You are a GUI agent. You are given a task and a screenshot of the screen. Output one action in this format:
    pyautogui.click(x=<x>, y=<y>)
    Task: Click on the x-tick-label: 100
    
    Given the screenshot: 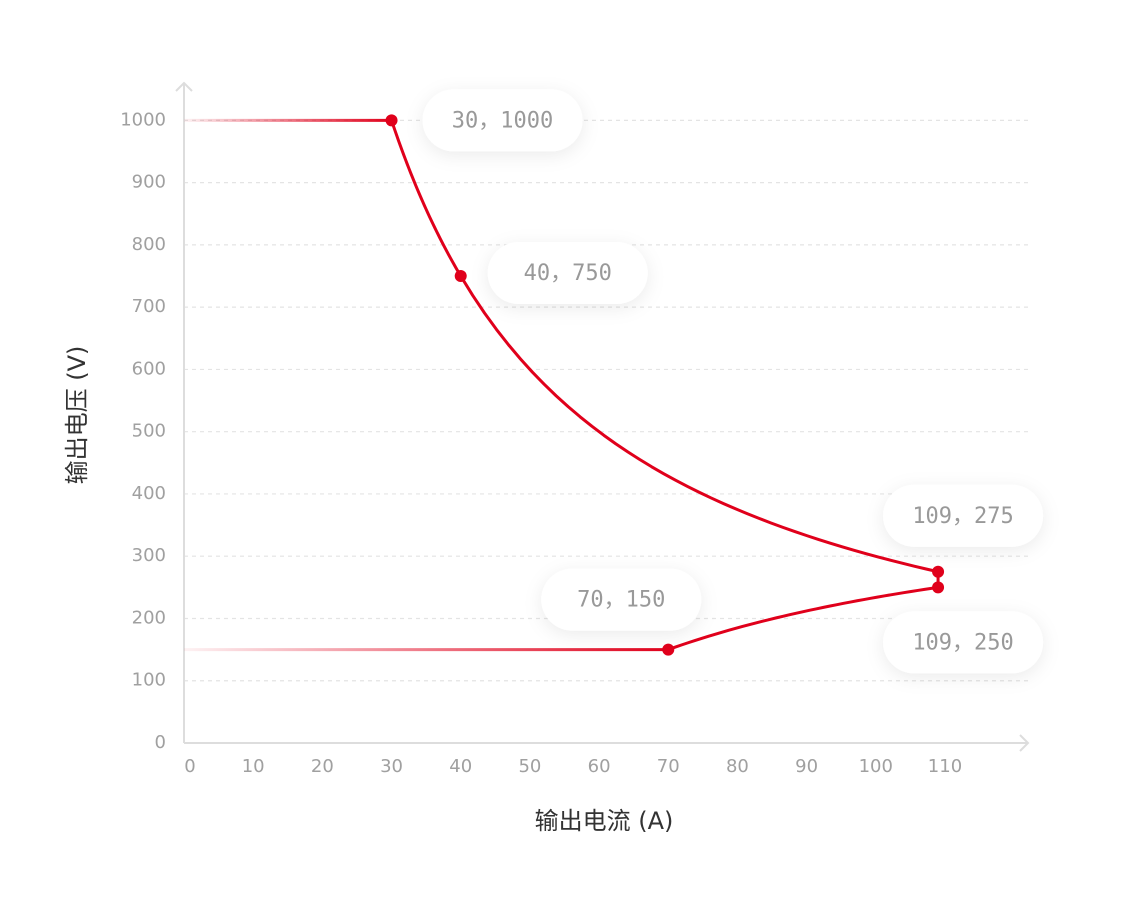 What is the action you would take?
    pyautogui.click(x=876, y=766)
    